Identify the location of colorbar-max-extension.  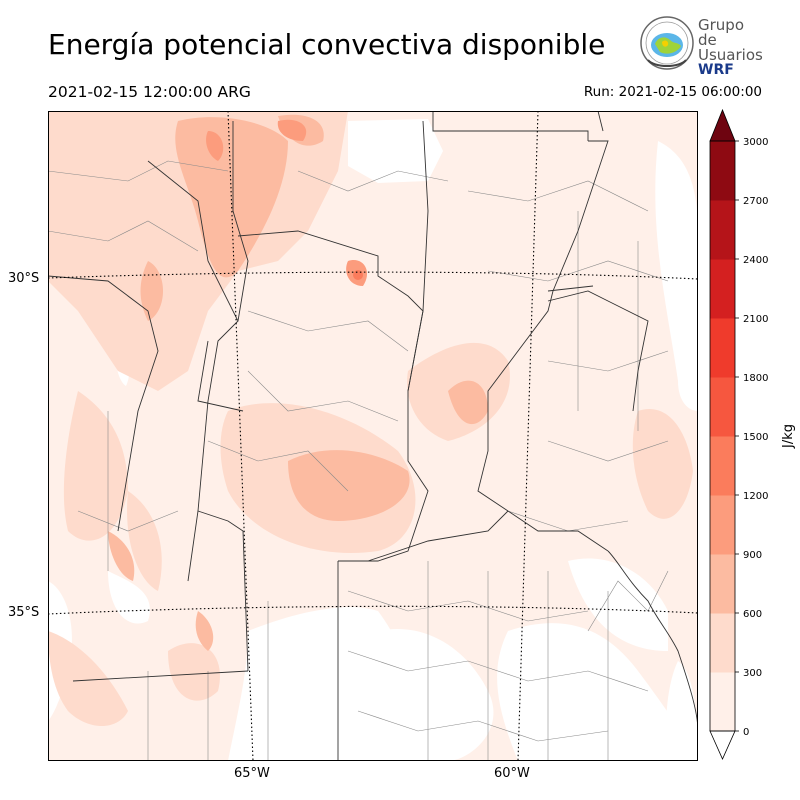
(722, 125).